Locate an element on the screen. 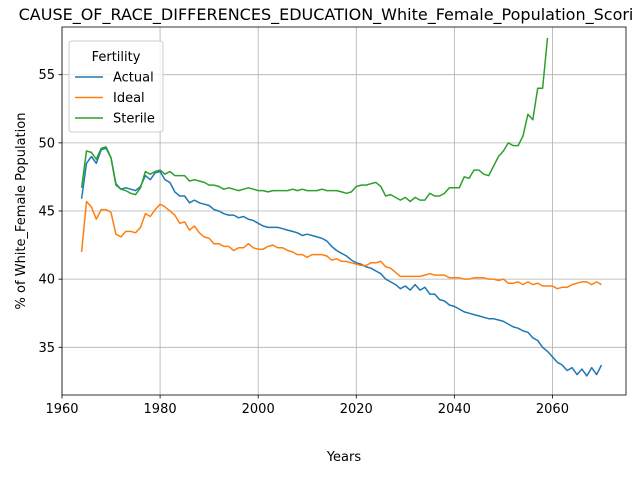  x-tick-label: 1980 is located at coordinates (160, 409).